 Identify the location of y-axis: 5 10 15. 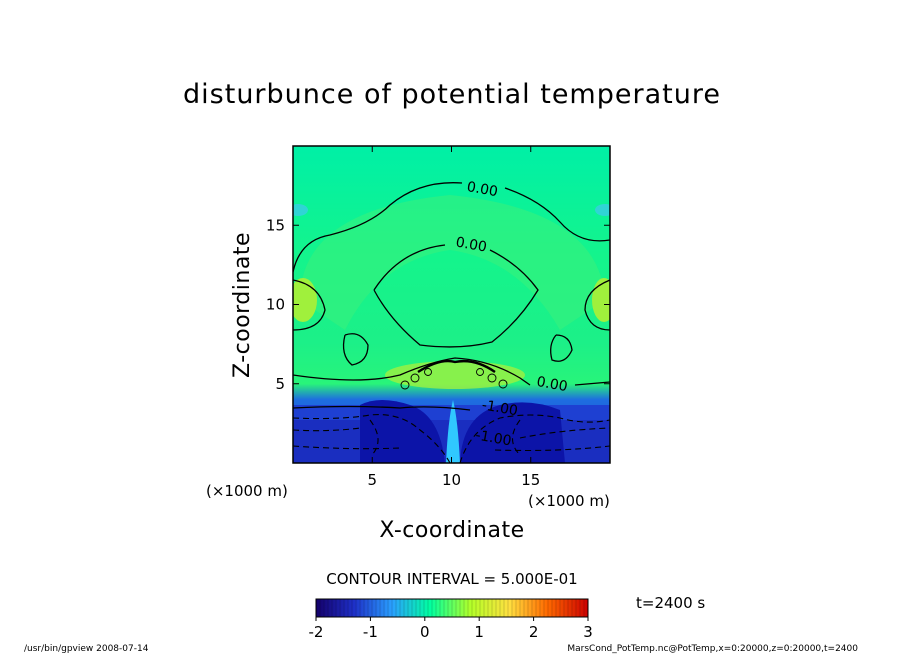
(438, 304).